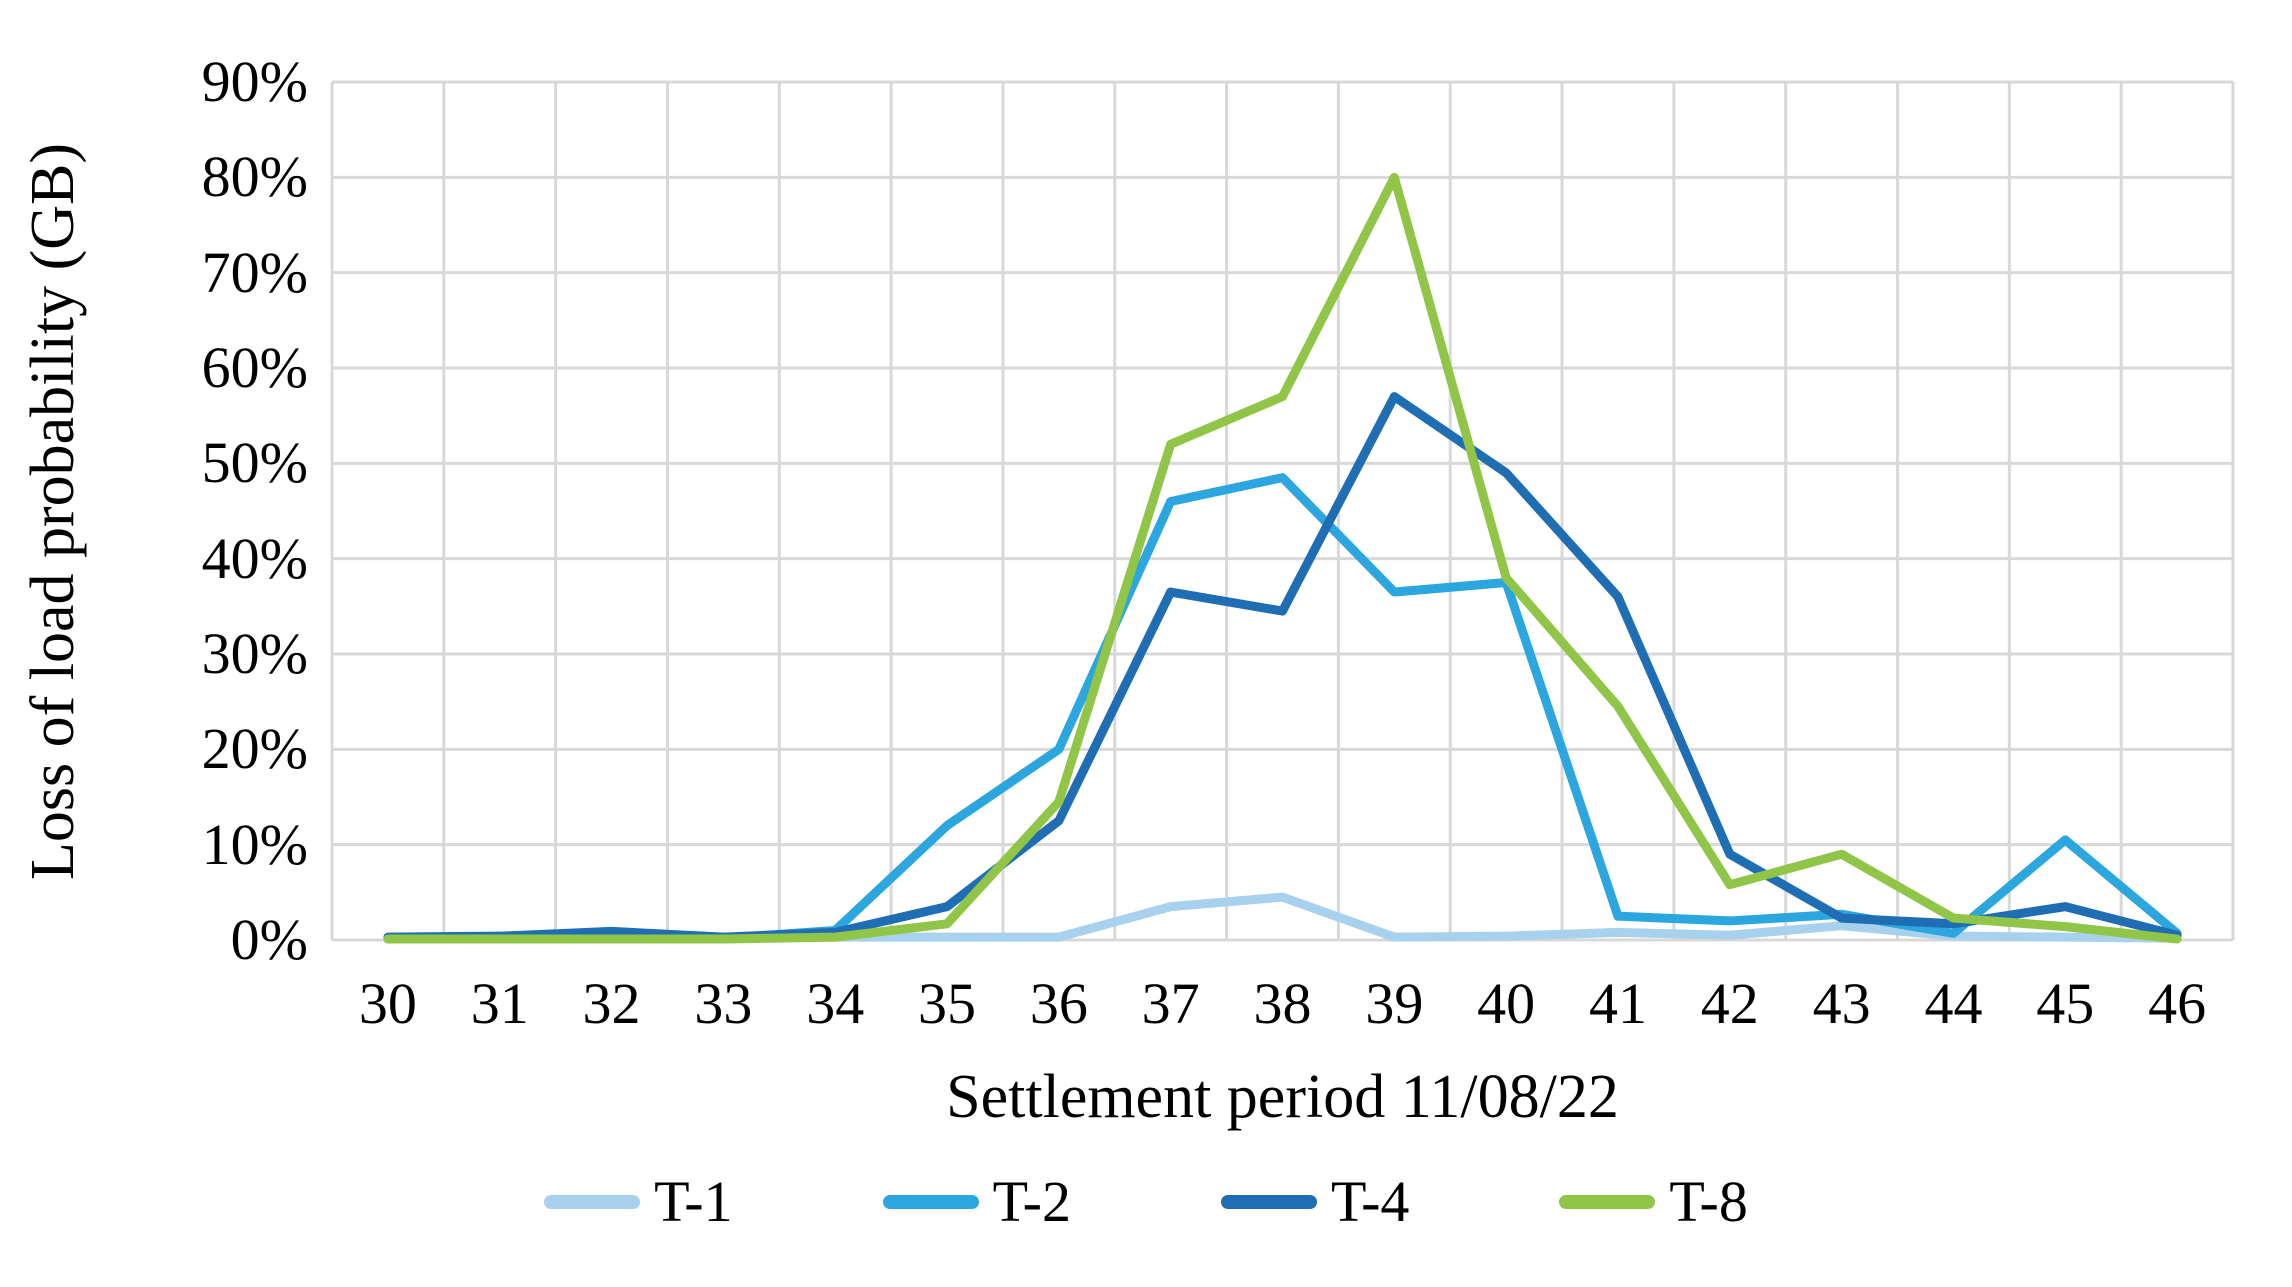 This screenshot has width=2292, height=1287. Describe the element at coordinates (2177, 1003) in the screenshot. I see `x-axis-tick-label: 46` at that location.